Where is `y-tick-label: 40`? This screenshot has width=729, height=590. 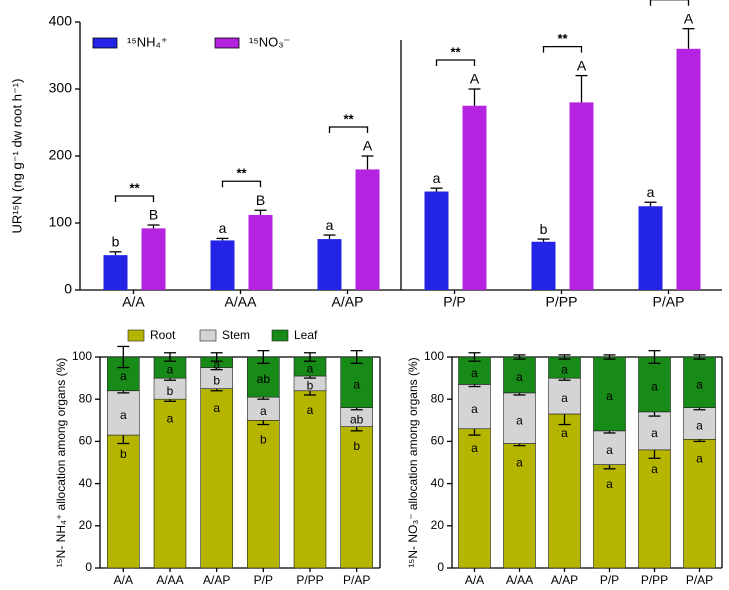 y-tick-label: 40 is located at coordinates (438, 483).